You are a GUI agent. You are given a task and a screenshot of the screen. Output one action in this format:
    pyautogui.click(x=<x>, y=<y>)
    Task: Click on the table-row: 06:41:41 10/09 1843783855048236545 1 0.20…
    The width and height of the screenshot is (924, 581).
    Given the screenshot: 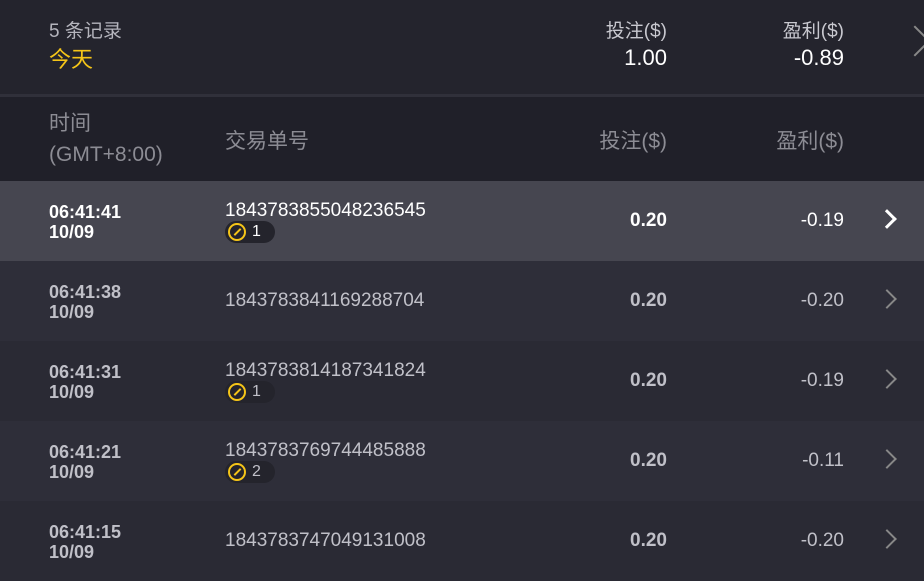 What is the action you would take?
    pyautogui.click(x=462, y=221)
    